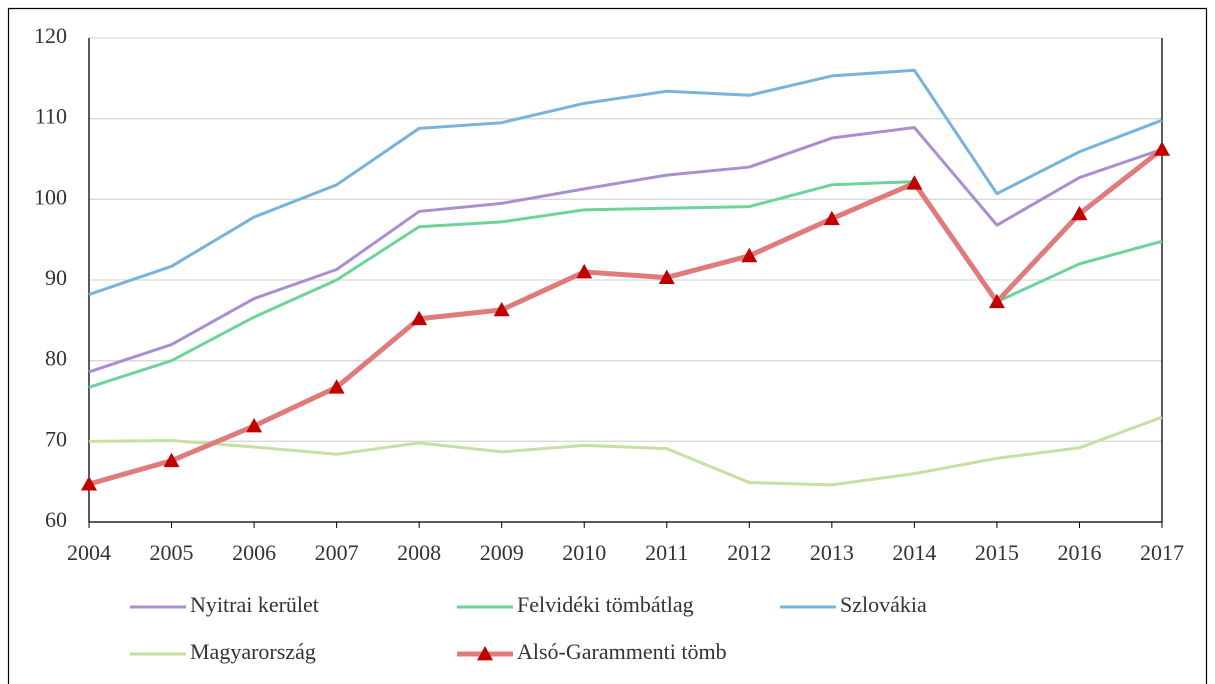 The image size is (1215, 684). What do you see at coordinates (253, 651) in the screenshot?
I see `legend-label: Magyarország` at bounding box center [253, 651].